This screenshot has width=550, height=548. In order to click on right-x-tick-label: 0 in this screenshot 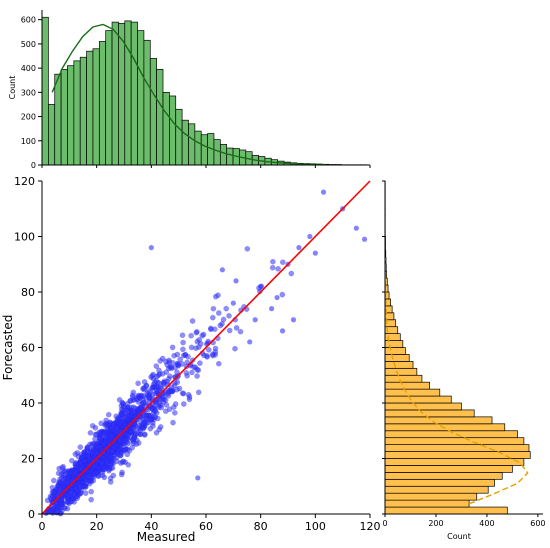, I will do `click(384, 523)`.